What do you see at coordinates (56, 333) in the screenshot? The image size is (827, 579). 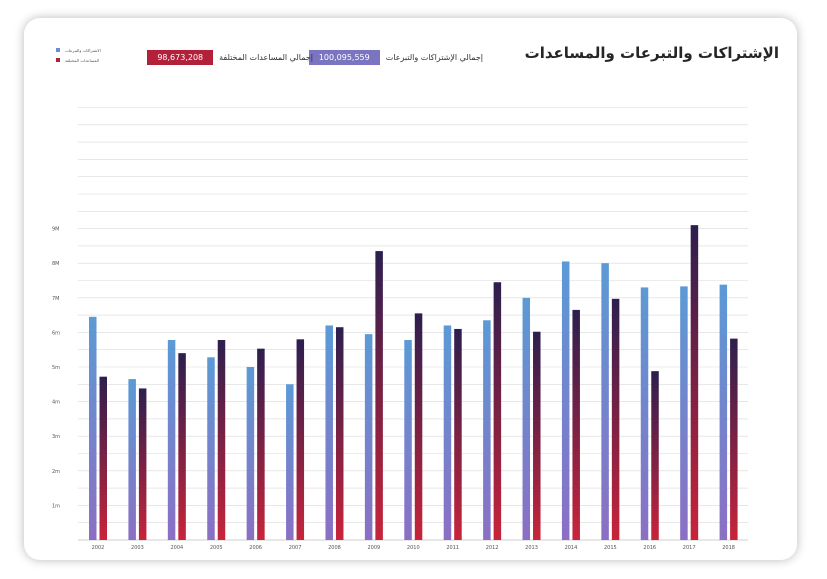 I see `y-tick-label: 6m` at bounding box center [56, 333].